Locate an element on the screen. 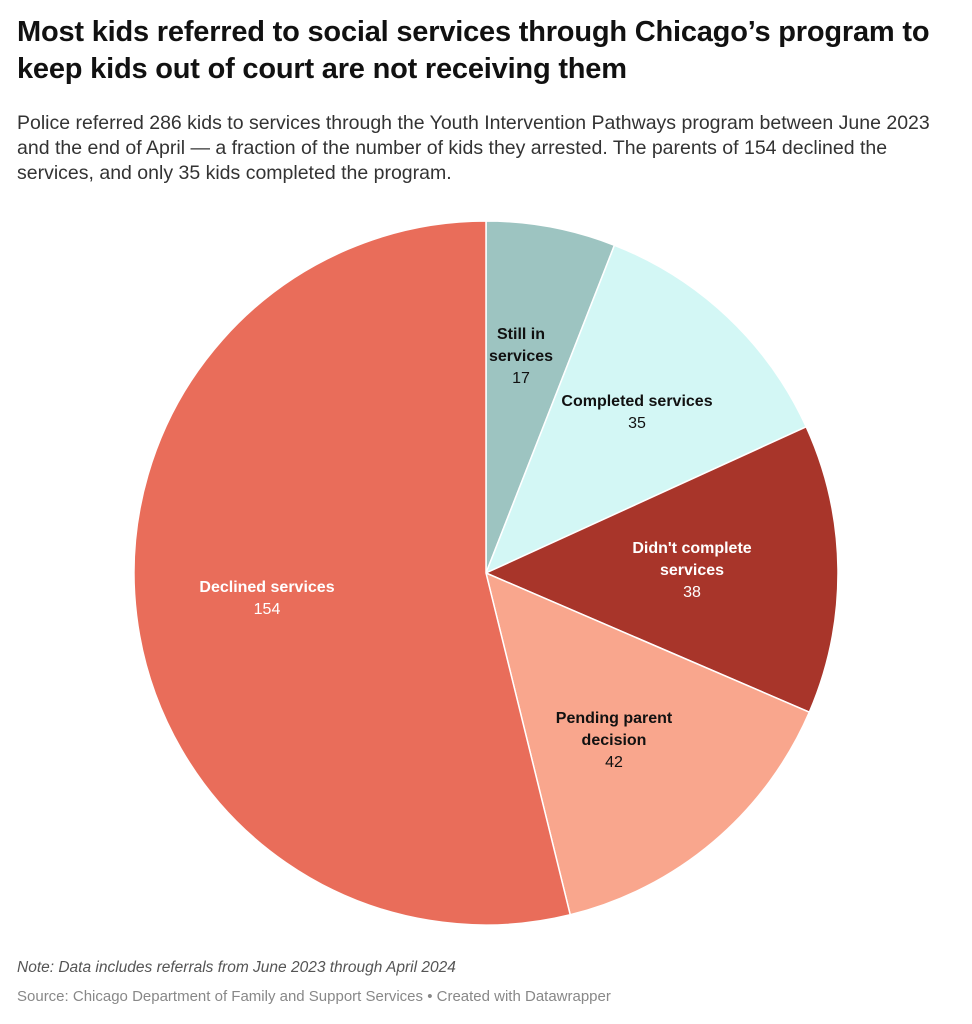 This screenshot has width=972, height=1024. pie-slice-pending-parent-decision is located at coordinates (647, 743).